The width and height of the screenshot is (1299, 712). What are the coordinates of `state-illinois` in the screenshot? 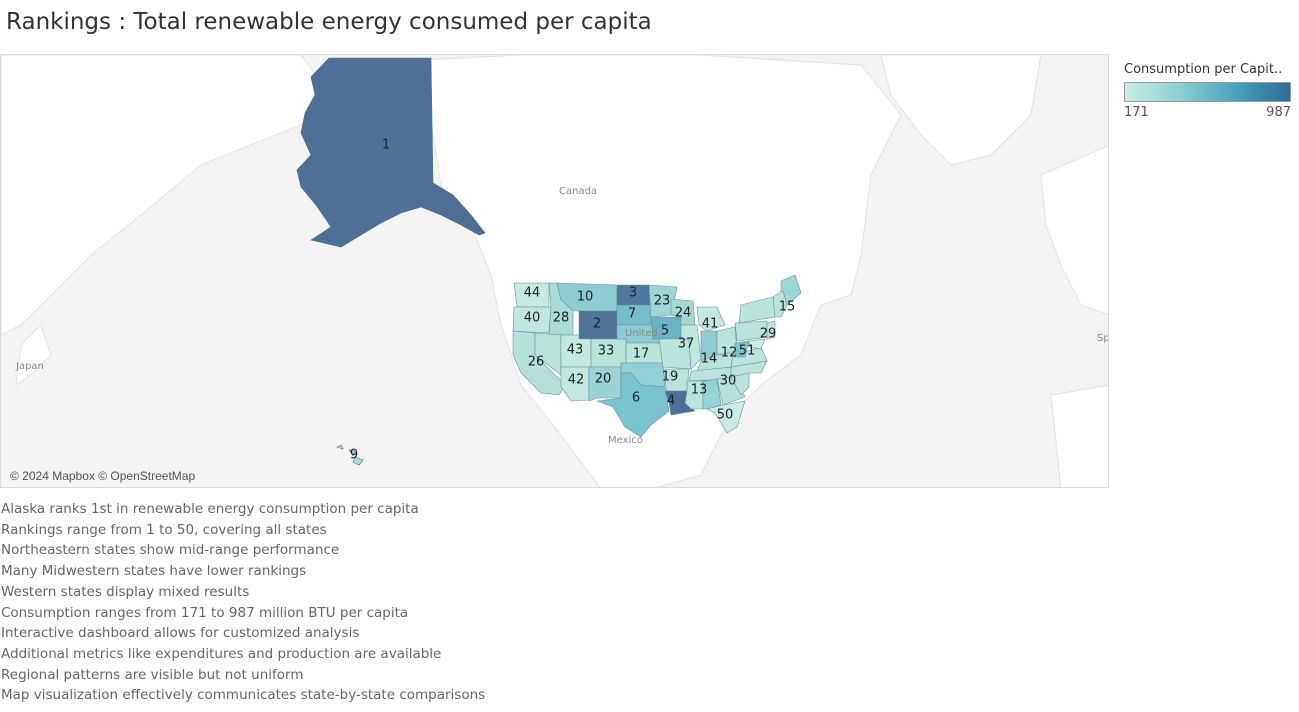 It's located at (691, 347).